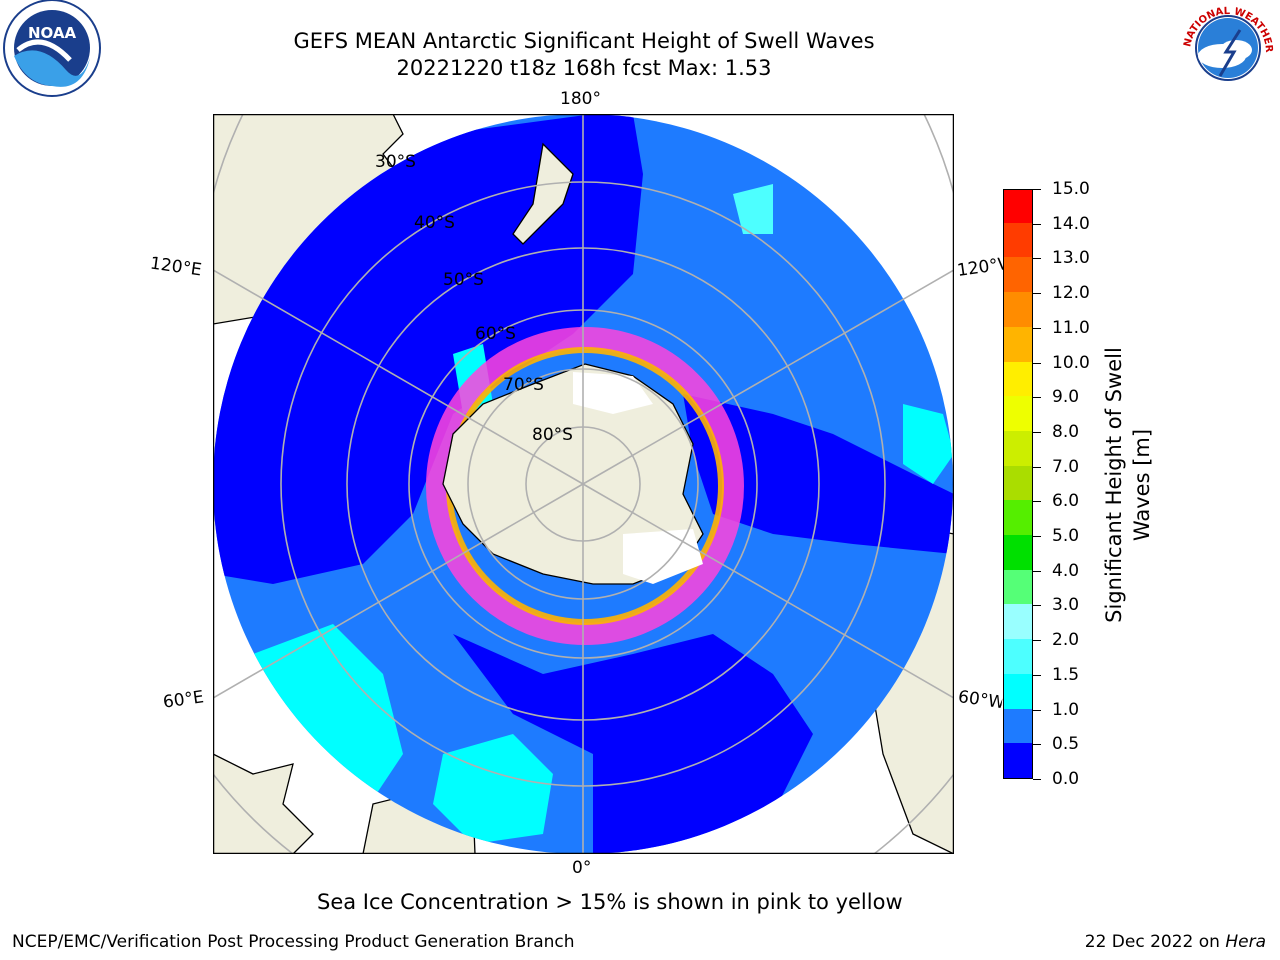 The height and width of the screenshot is (960, 1280). I want to click on lon-label-60e: 60°E, so click(183, 700).